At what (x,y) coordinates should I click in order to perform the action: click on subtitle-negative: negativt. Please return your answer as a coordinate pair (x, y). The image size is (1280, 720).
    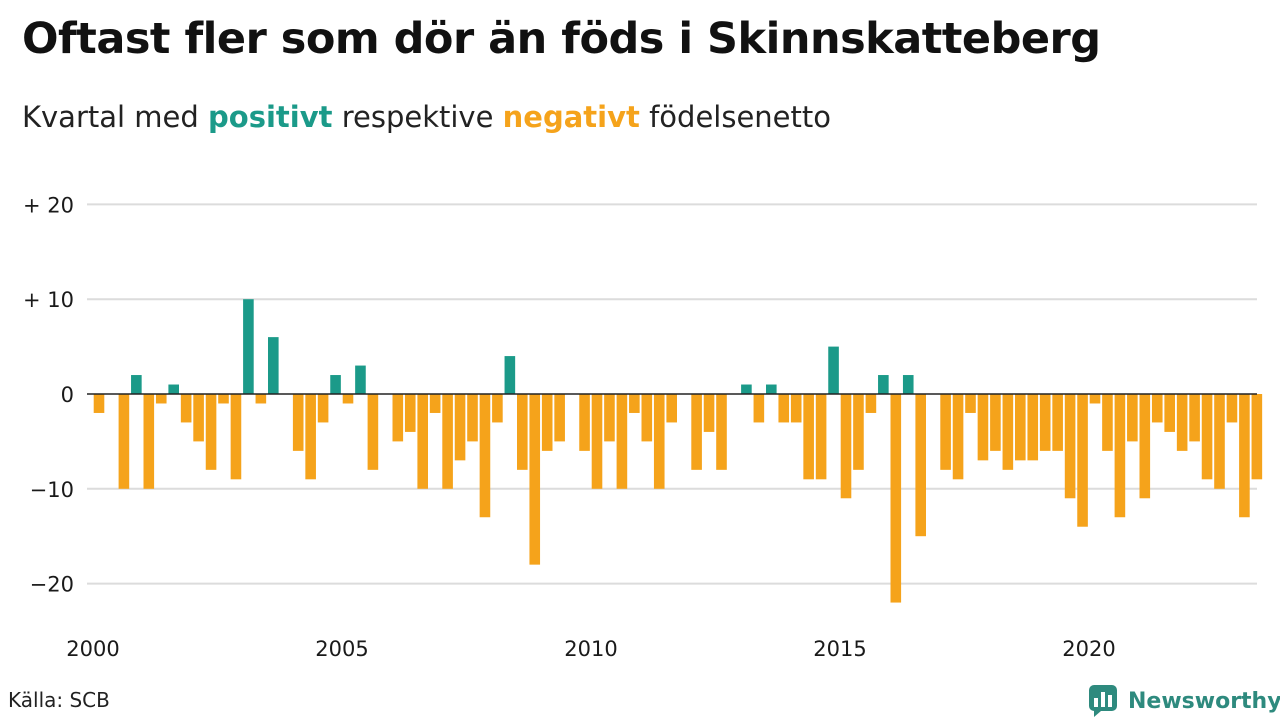
    Looking at the image, I should click on (571, 117).